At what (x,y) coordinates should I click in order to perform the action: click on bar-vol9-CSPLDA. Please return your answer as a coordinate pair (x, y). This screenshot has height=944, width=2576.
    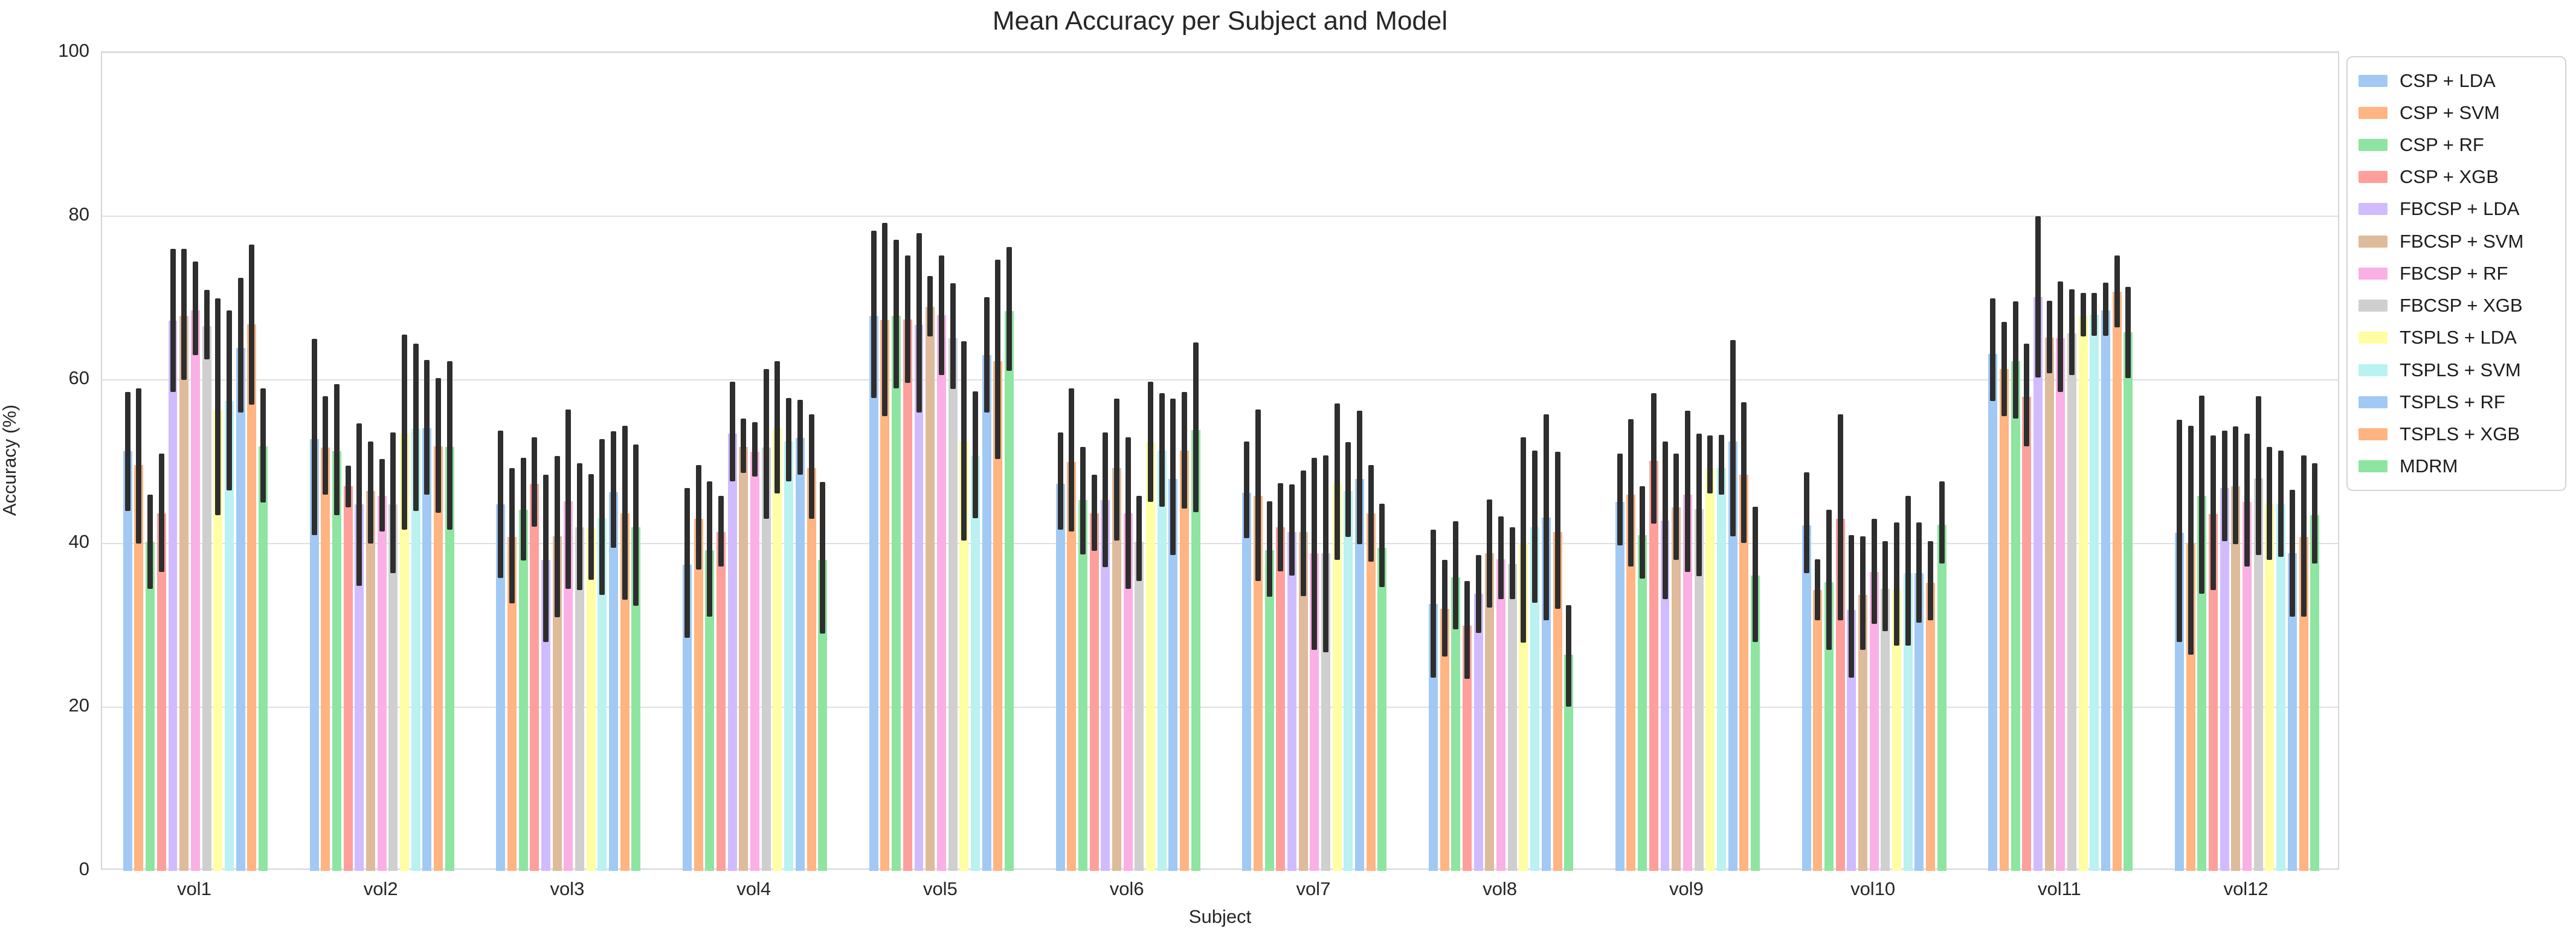
    Looking at the image, I should click on (1619, 686).